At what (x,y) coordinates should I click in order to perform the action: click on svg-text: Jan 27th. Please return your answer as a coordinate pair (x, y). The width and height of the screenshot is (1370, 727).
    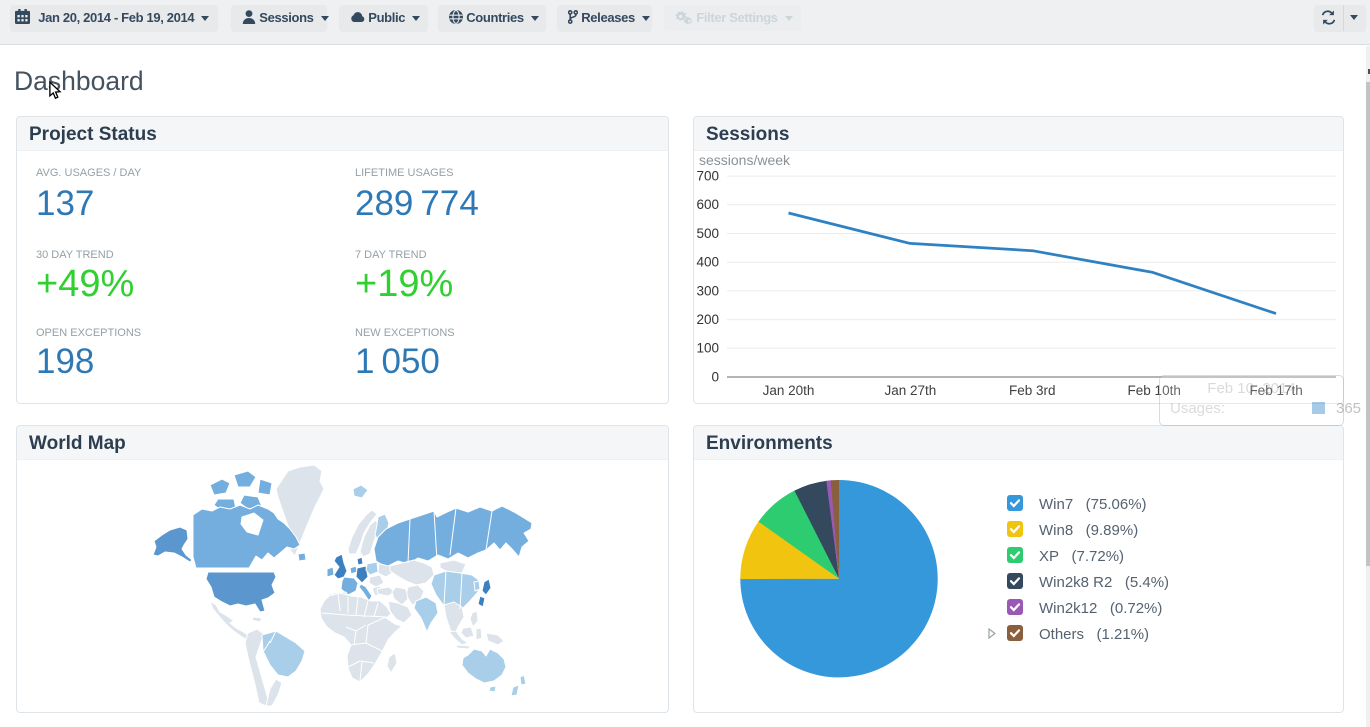
    Looking at the image, I should click on (911, 390).